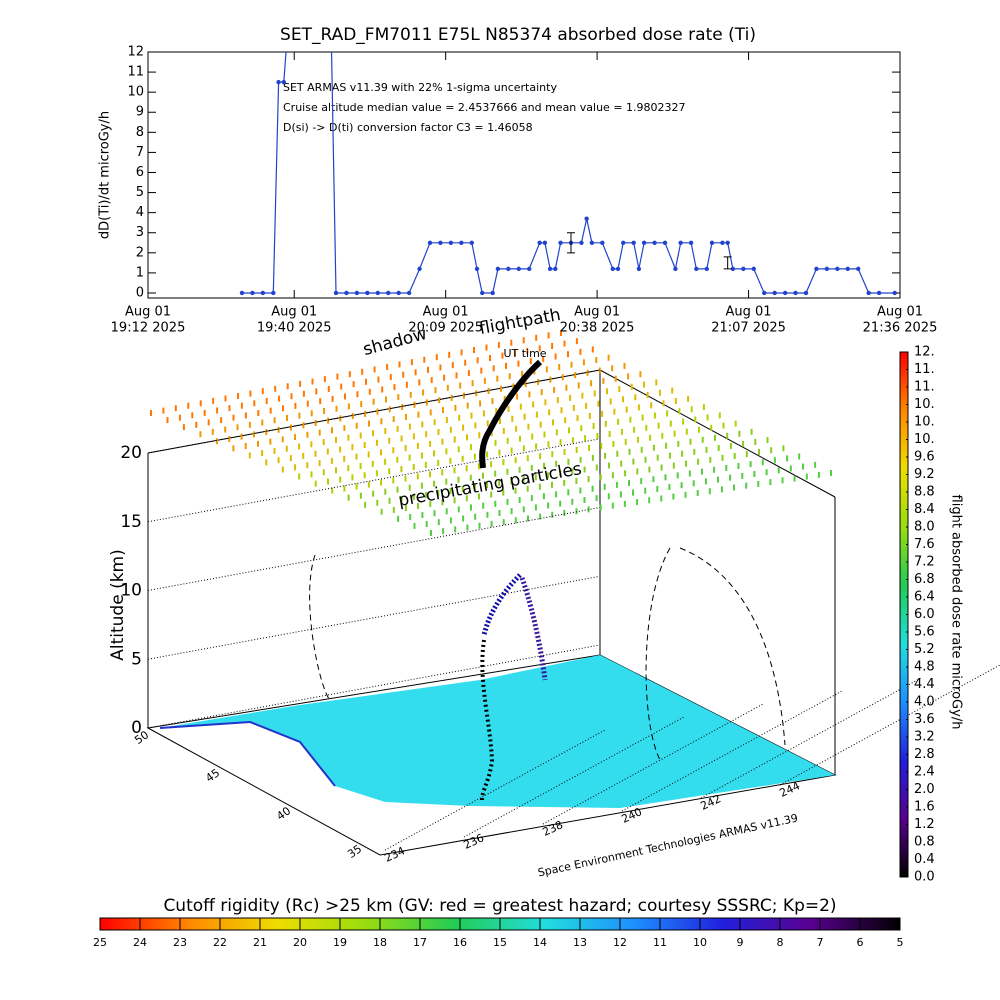 The image size is (1000, 1000). What do you see at coordinates (140, 132) in the screenshot?
I see `y-tick-label: 8` at bounding box center [140, 132].